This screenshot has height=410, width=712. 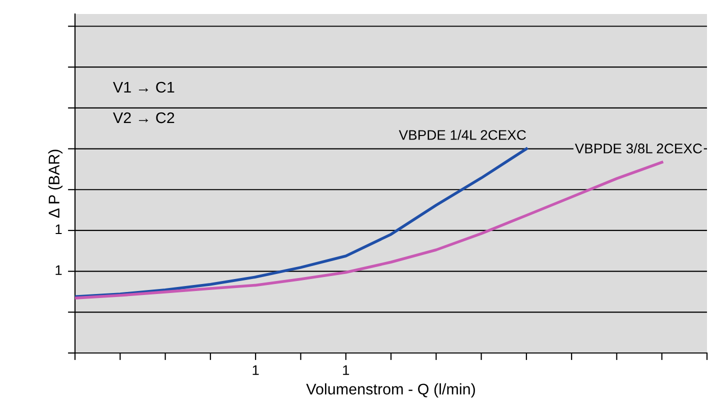 What do you see at coordinates (638, 148) in the screenshot?
I see `series-label: VBPDE 3/8L 2CEXC` at bounding box center [638, 148].